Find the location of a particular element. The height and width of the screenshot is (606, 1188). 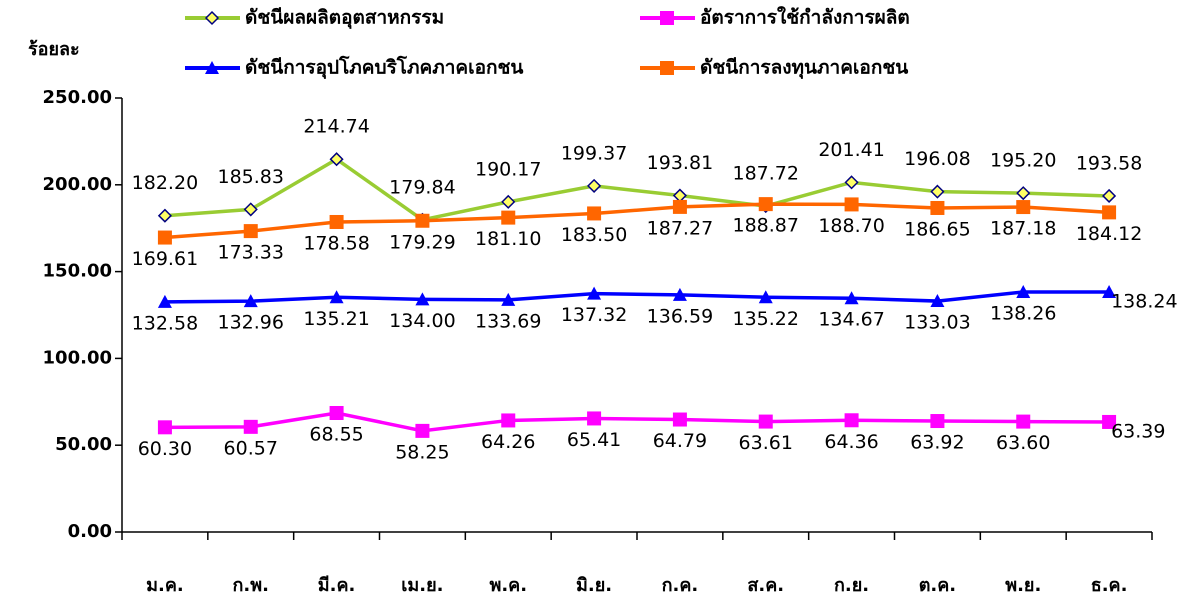

legend-label: ดัชนีการลงทุนภาคเอกชน is located at coordinates (804, 68).